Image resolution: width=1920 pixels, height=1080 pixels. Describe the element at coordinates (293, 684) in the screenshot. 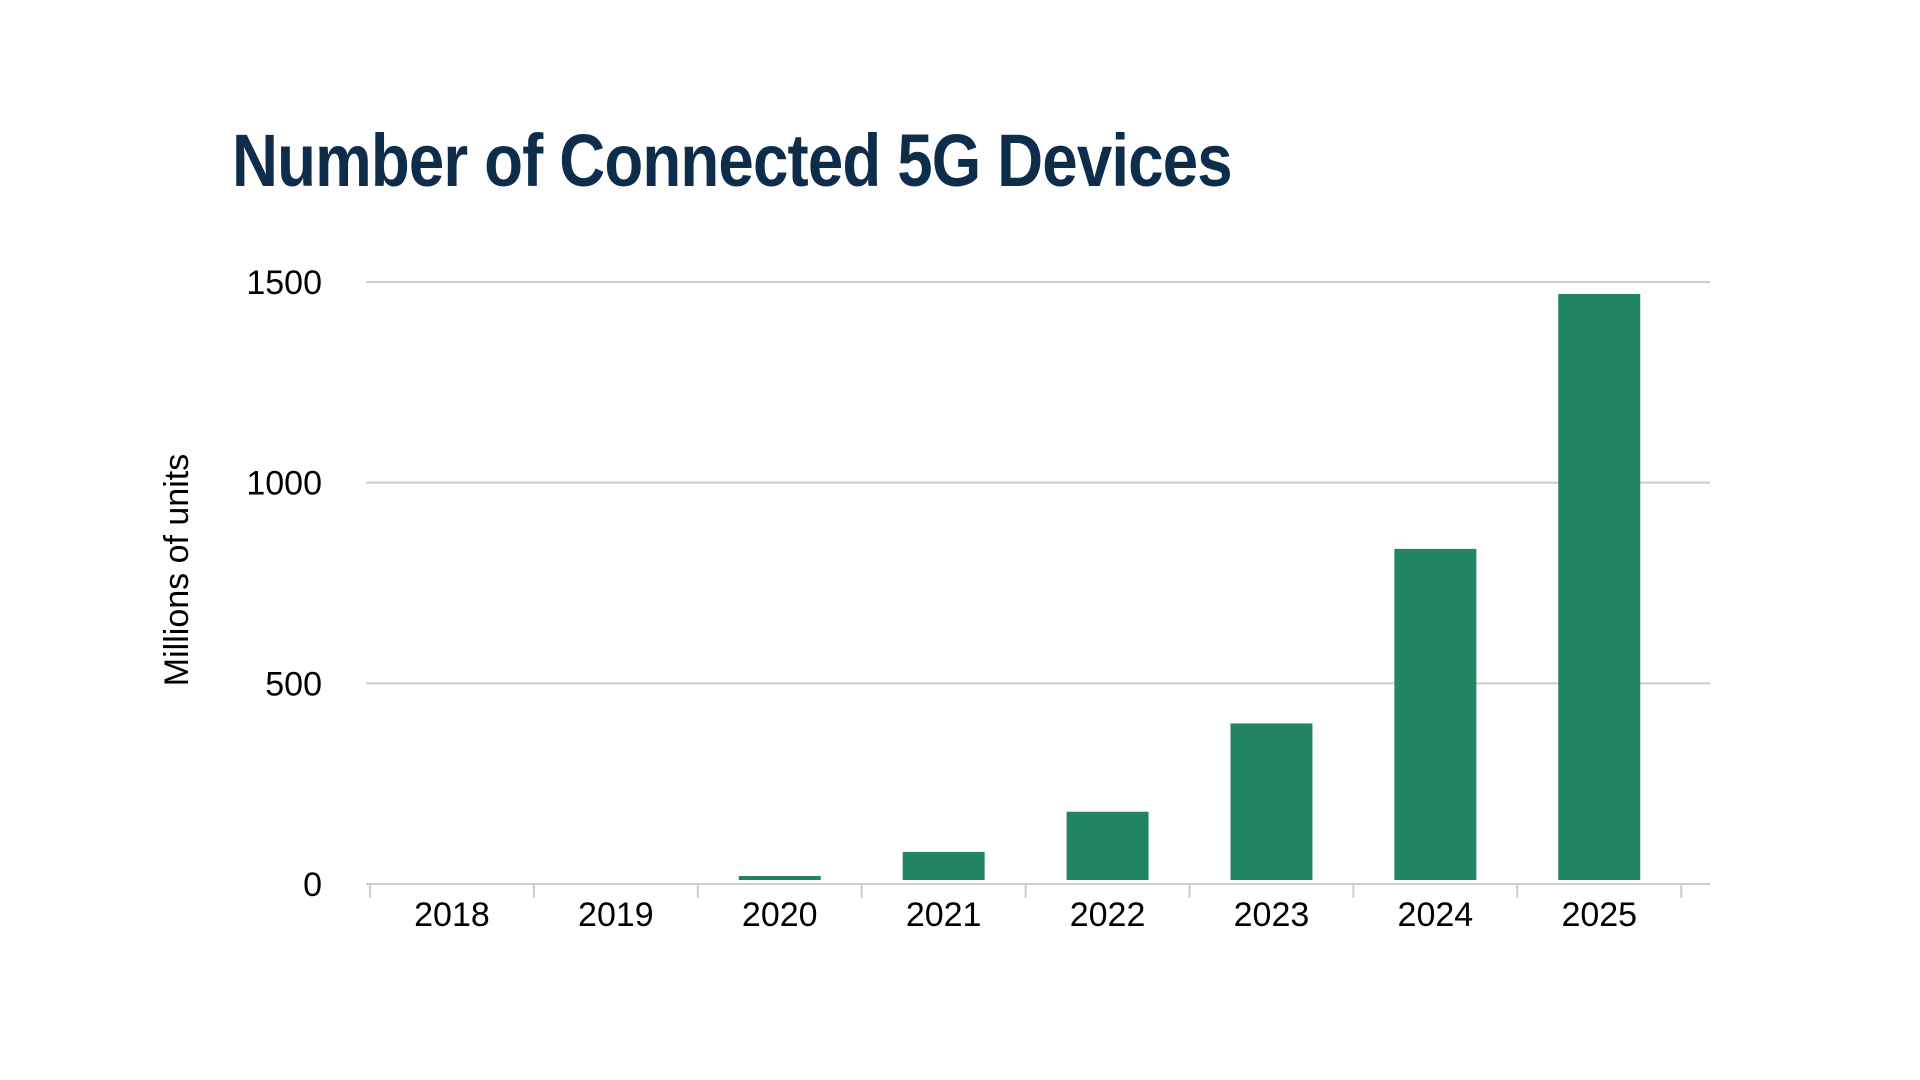

I see `y-tick-label: 500` at that location.